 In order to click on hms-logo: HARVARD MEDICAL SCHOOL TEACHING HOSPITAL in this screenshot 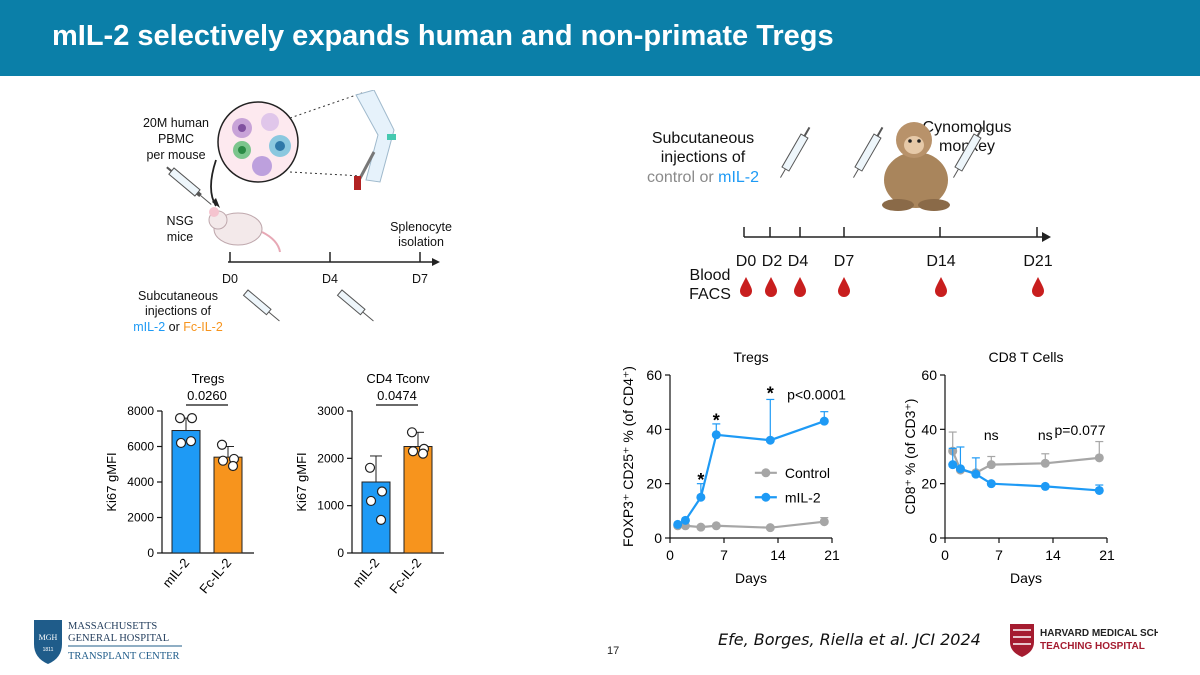, I will do `click(1084, 640)`.